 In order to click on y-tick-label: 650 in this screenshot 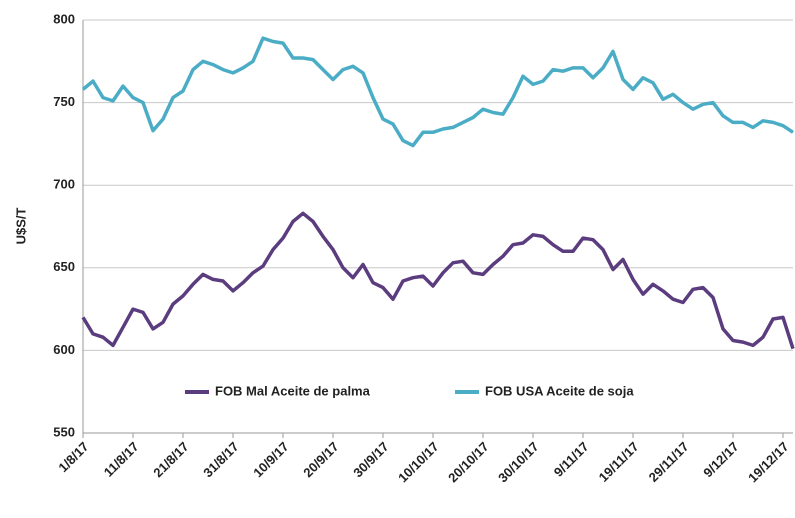, I will do `click(64, 266)`.